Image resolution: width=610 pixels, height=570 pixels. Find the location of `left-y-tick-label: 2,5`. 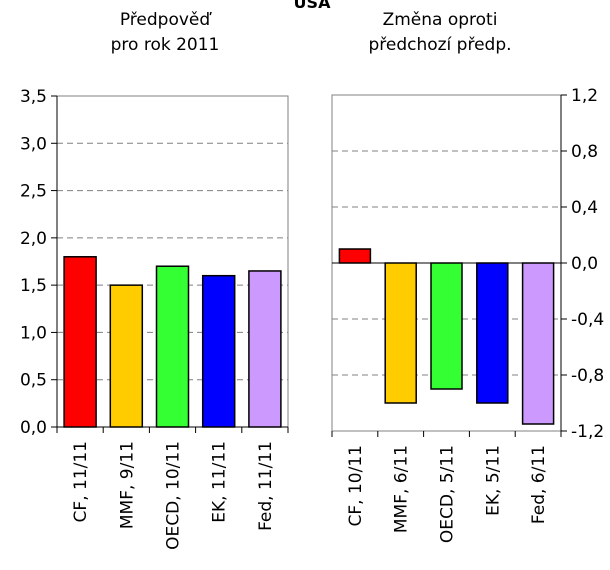

left-y-tick-label: 2,5 is located at coordinates (33, 192).